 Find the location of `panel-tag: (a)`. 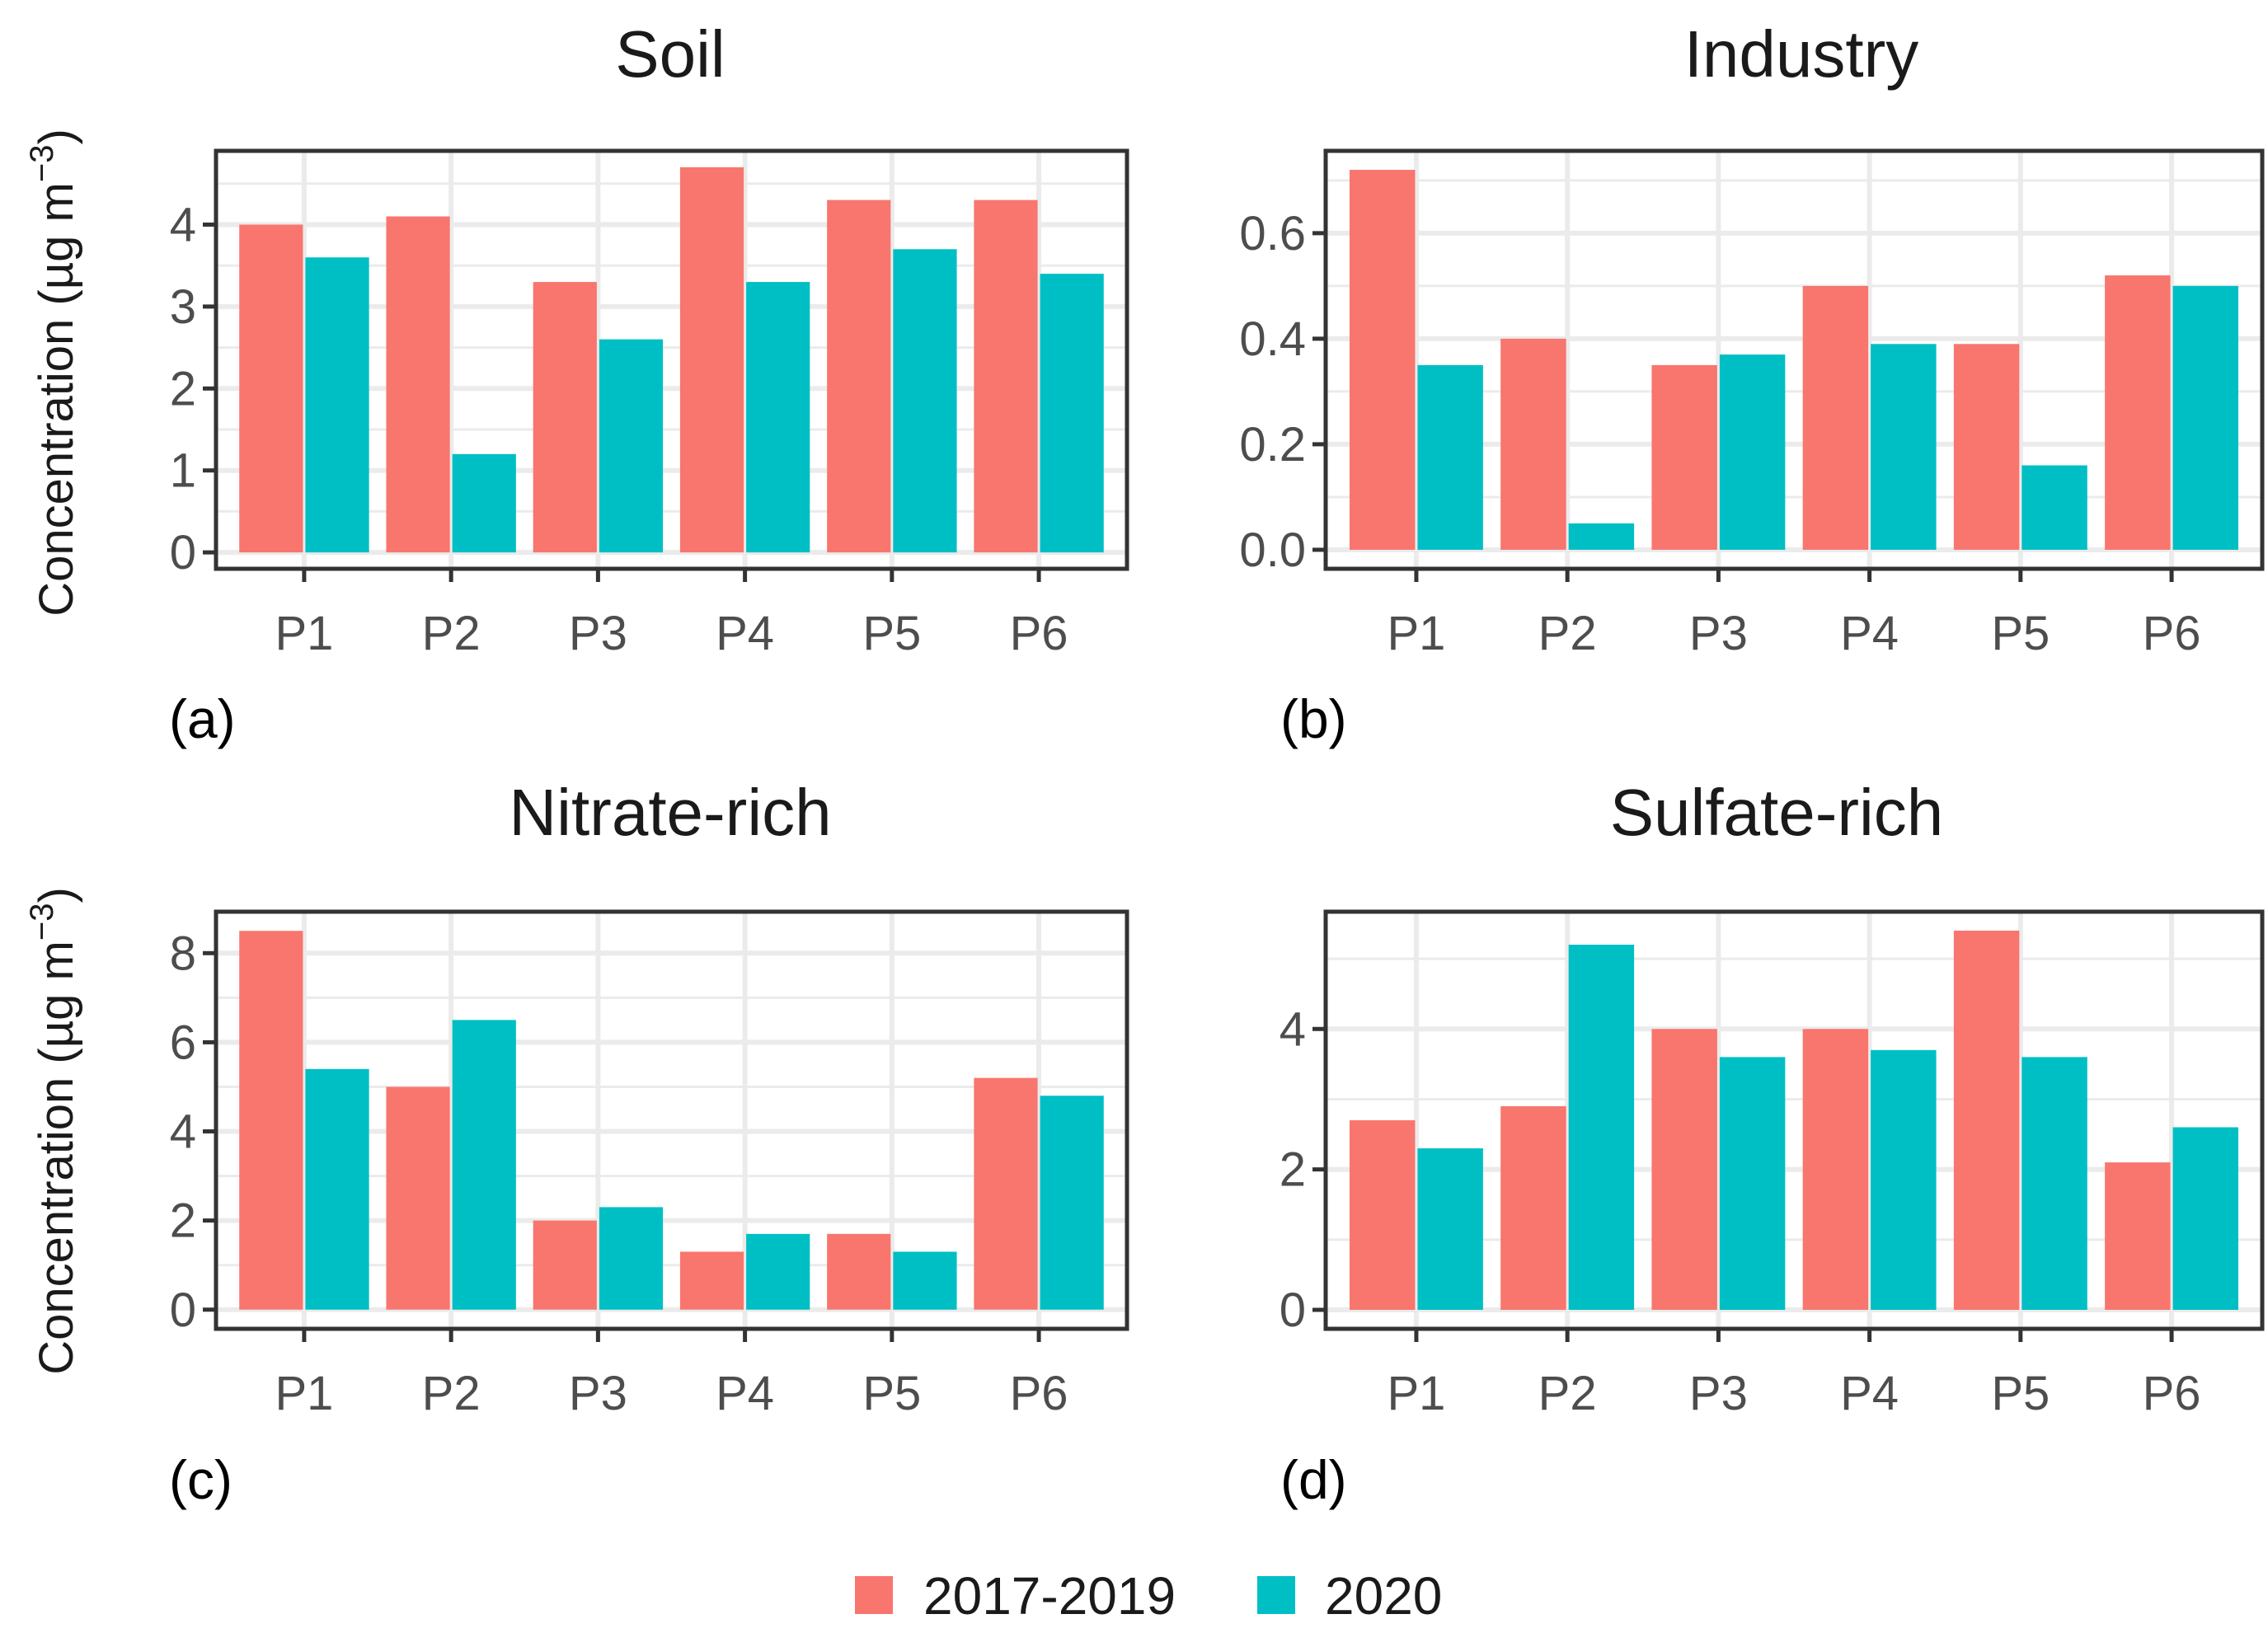

panel-tag: (a) is located at coordinates (202, 718).